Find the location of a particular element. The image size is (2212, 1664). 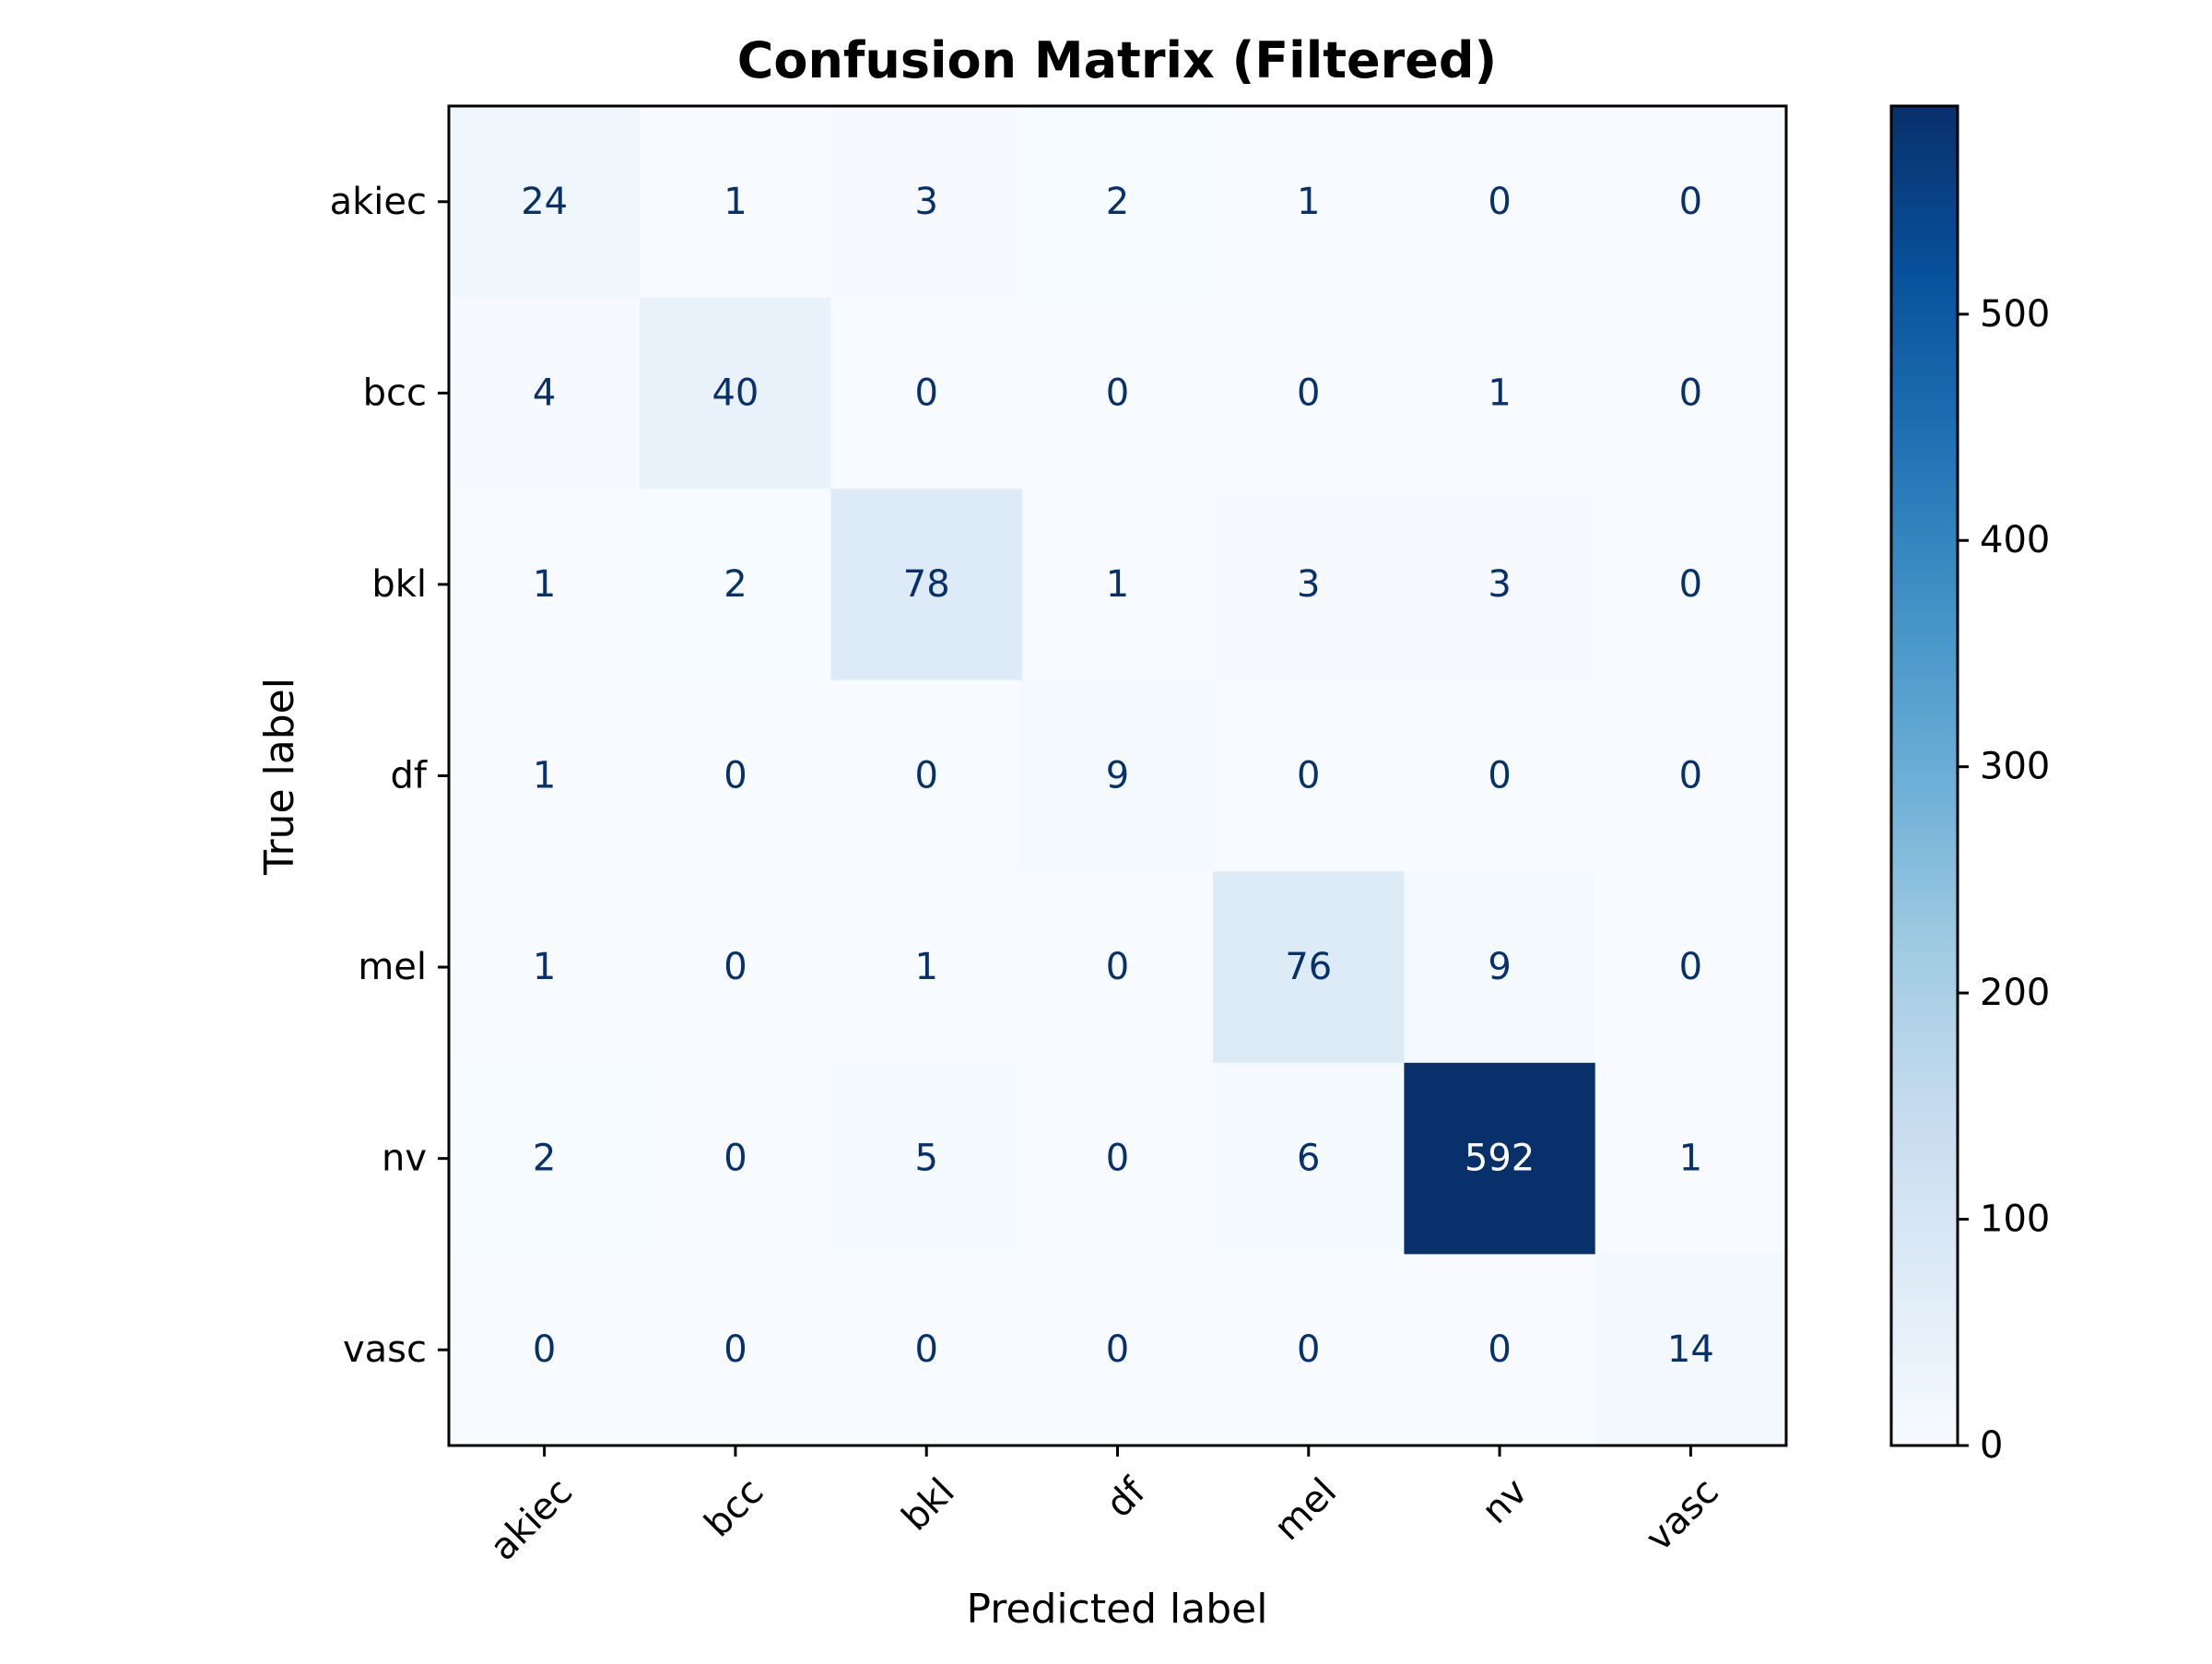

cell-value-label: 40 is located at coordinates (735, 393).